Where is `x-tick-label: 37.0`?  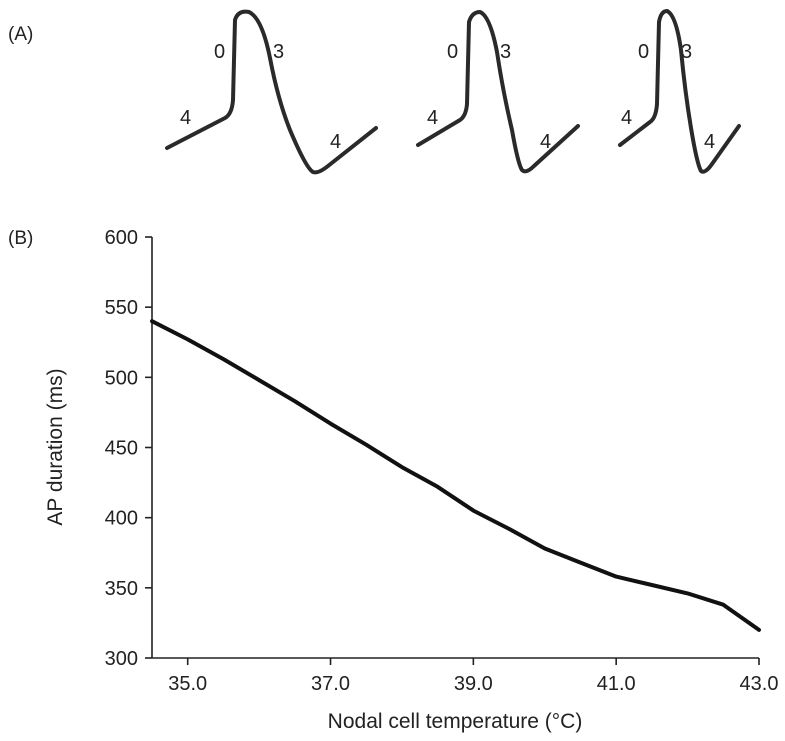
x-tick-label: 37.0 is located at coordinates (330, 684).